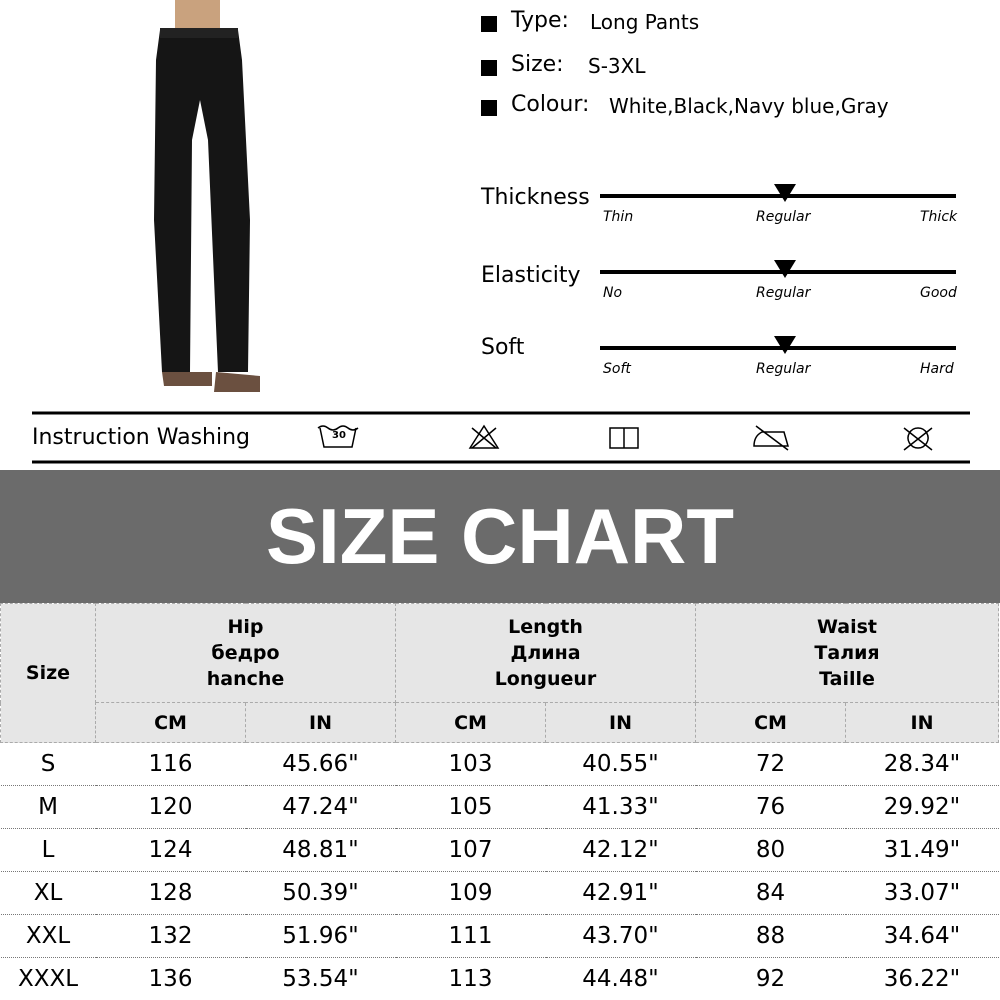 This screenshot has height=1000, width=1000. I want to click on size-header: Size, so click(48, 673).